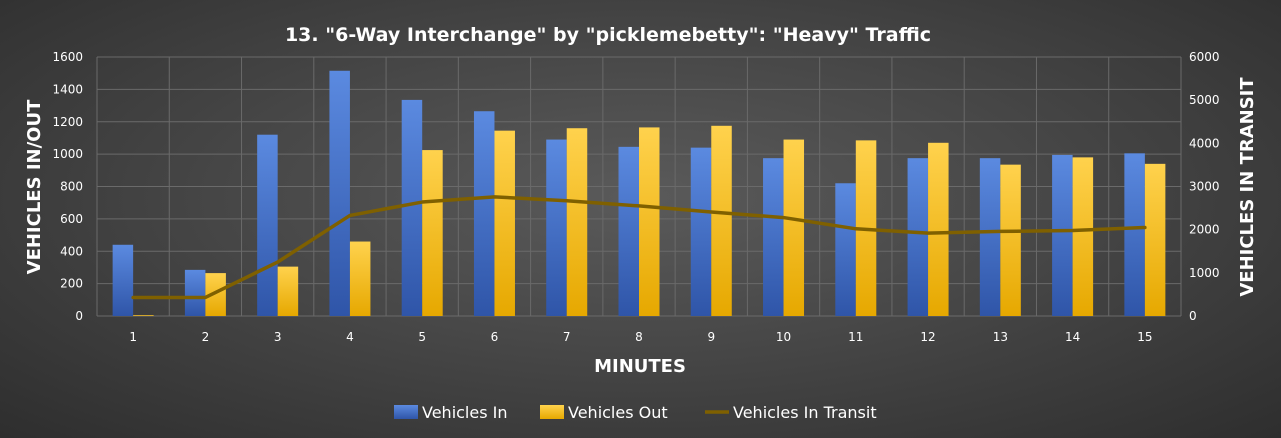  What do you see at coordinates (206, 337) in the screenshot?
I see `x-tick-label: 2` at bounding box center [206, 337].